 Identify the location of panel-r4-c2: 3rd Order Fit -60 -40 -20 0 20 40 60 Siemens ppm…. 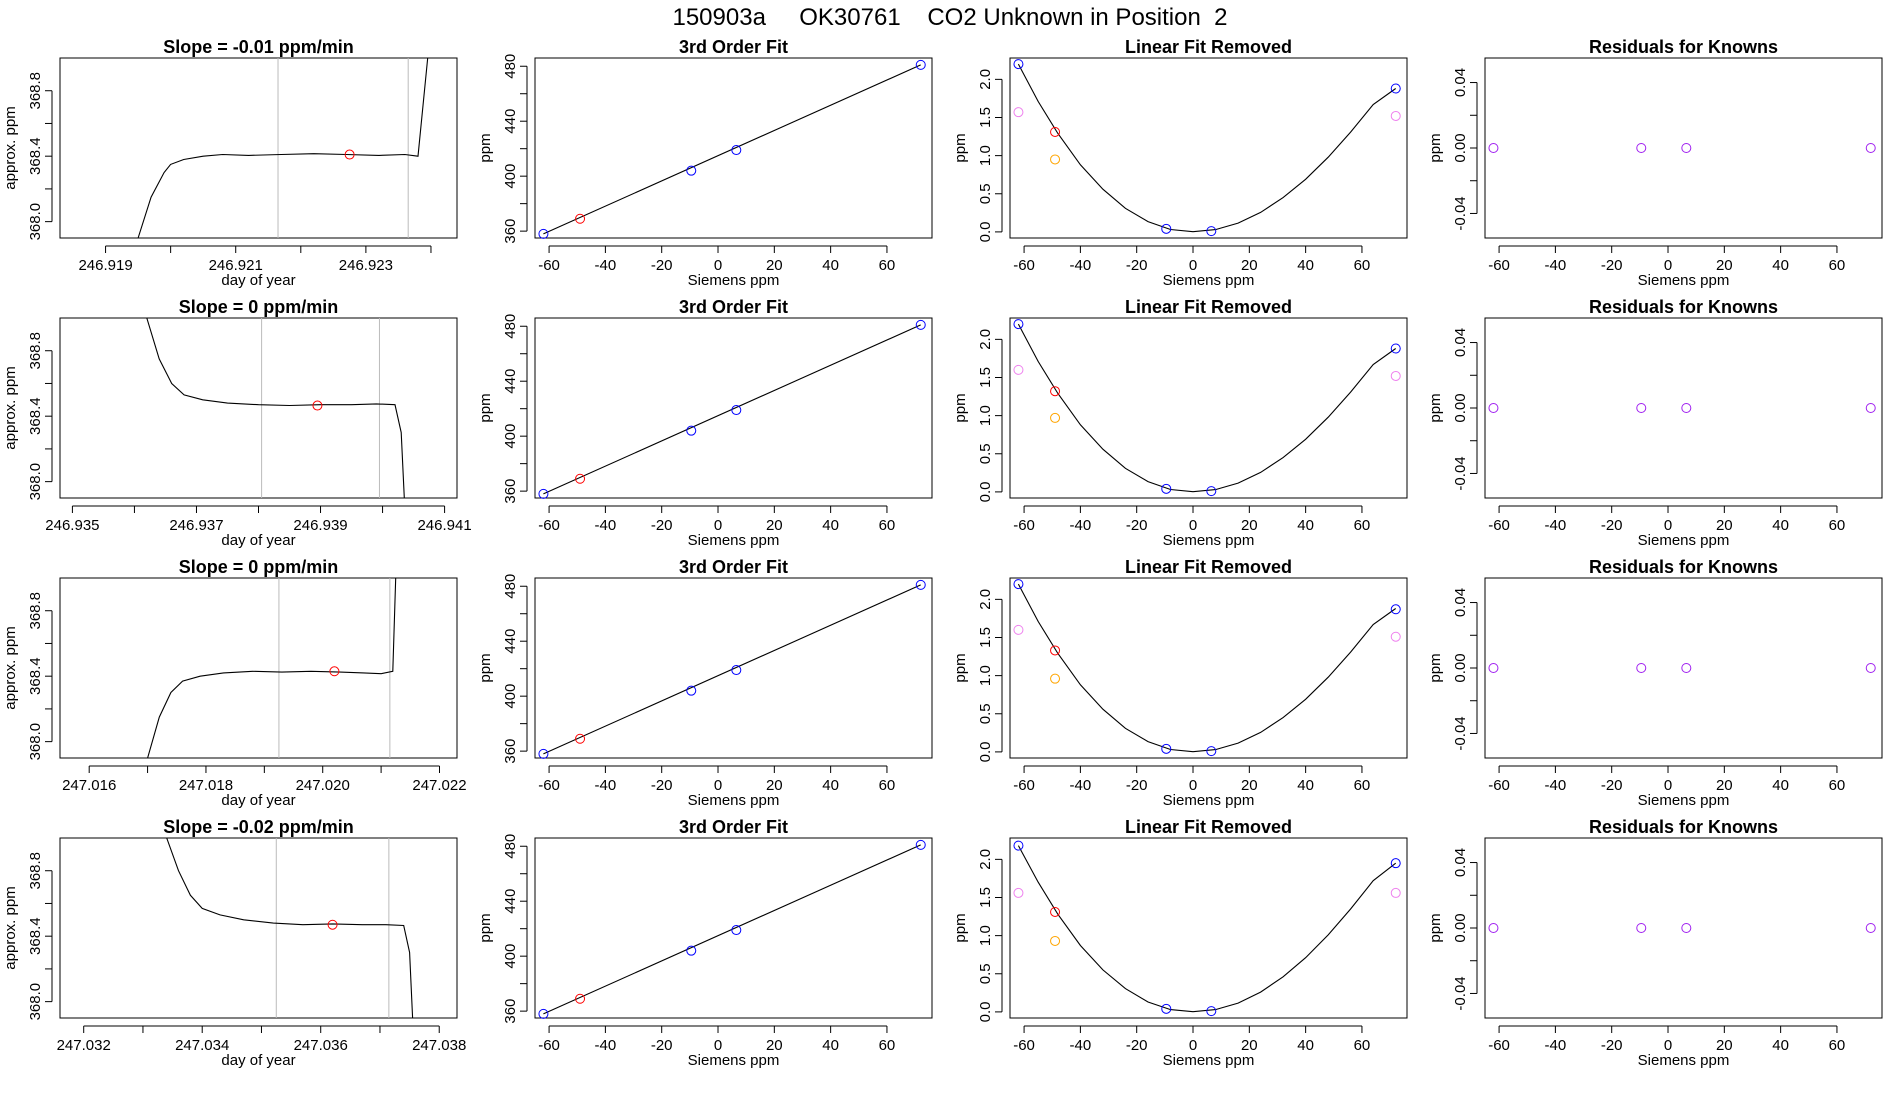
(705, 943).